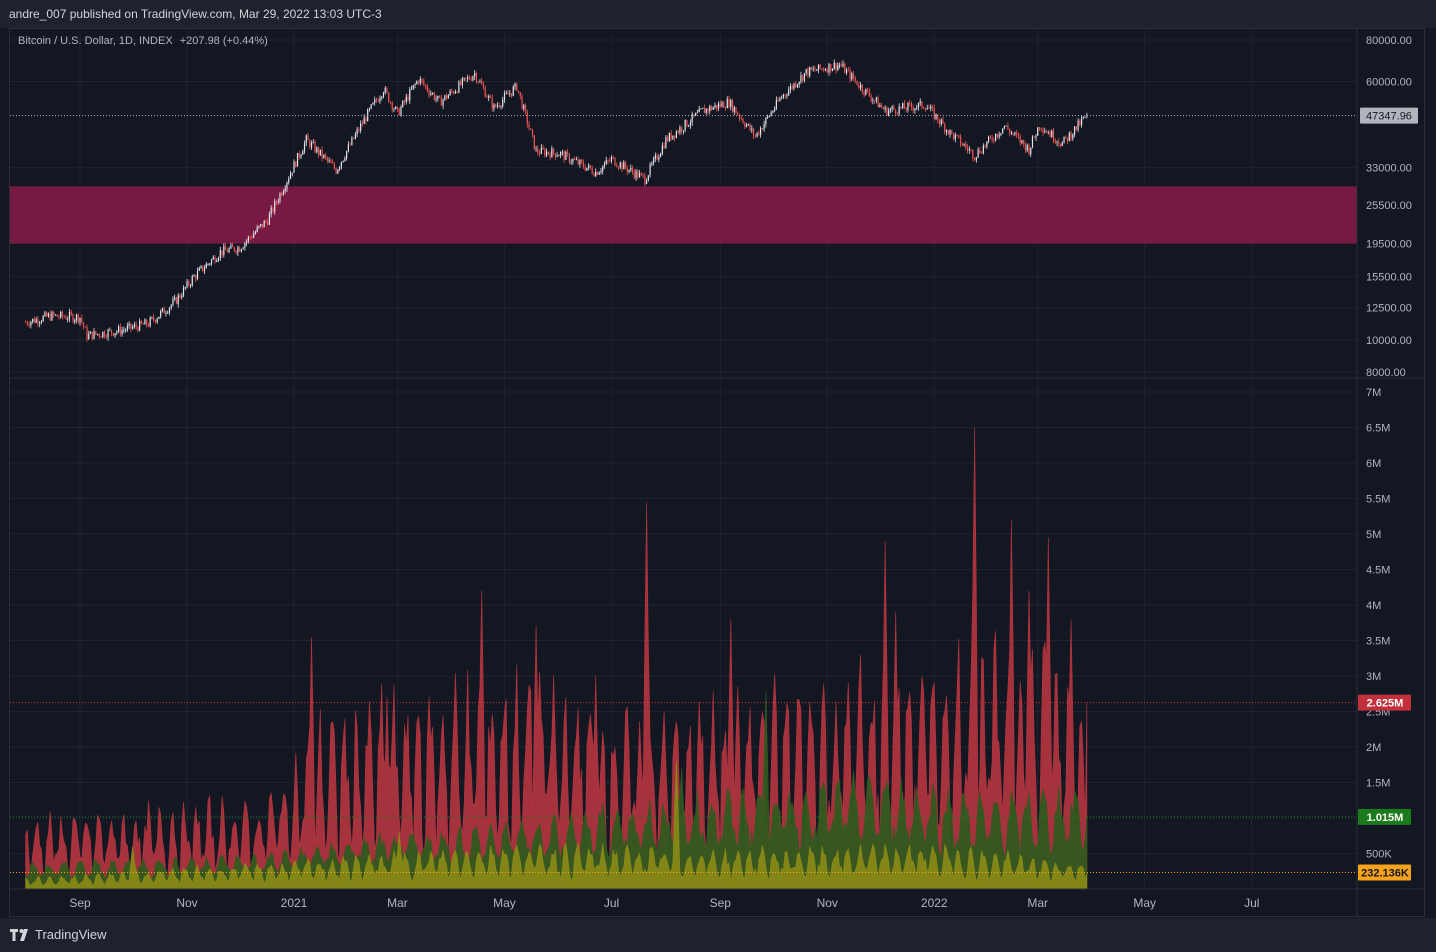 This screenshot has height=952, width=1436. What do you see at coordinates (683, 215) in the screenshot?
I see `support-zone` at bounding box center [683, 215].